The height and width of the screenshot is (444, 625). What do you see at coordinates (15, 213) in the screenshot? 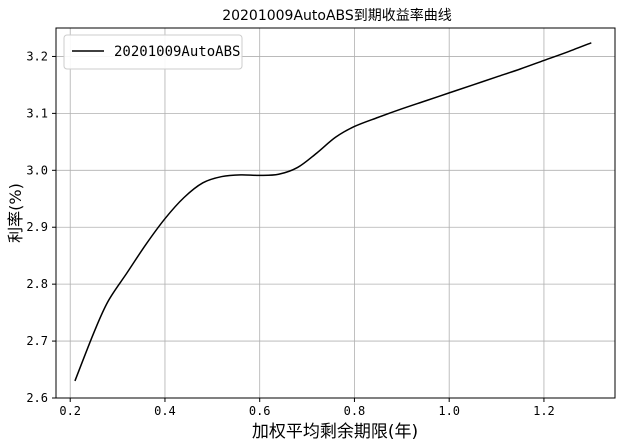
I see `y-axis-label: 利率(%)` at bounding box center [15, 213].